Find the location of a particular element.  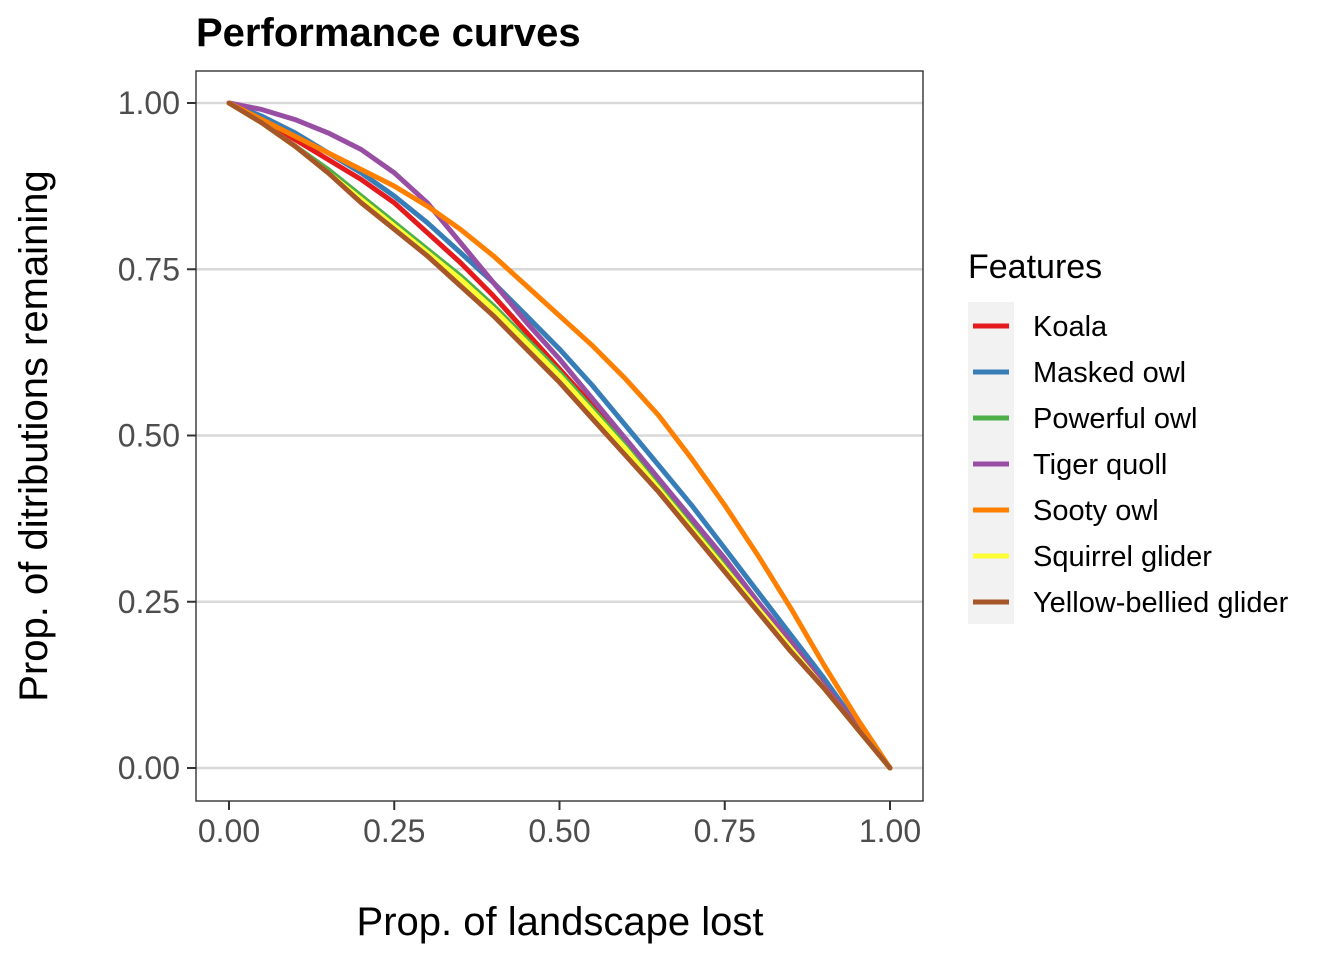

y-axis-title: Prop. of ditributions remaining is located at coordinates (34, 435).